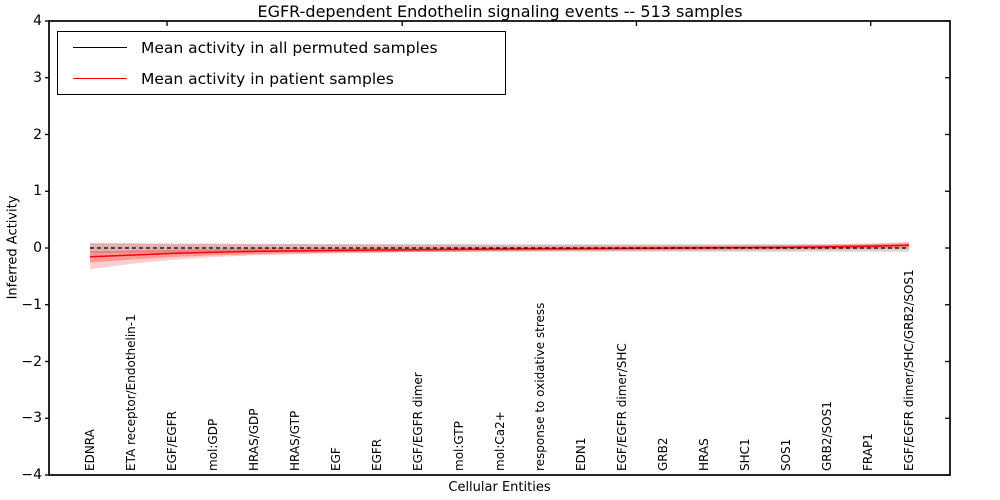 The height and width of the screenshot is (500, 1000). I want to click on x-tick-label: EGF, so click(335, 459).